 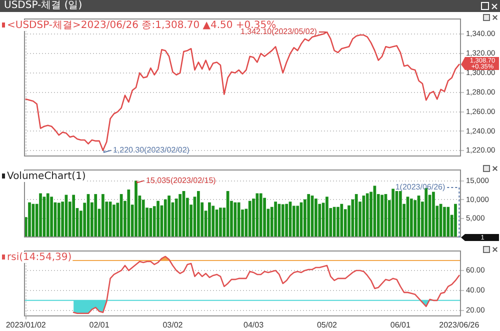 I want to click on x-tick-label: 02/01, so click(x=99, y=325).